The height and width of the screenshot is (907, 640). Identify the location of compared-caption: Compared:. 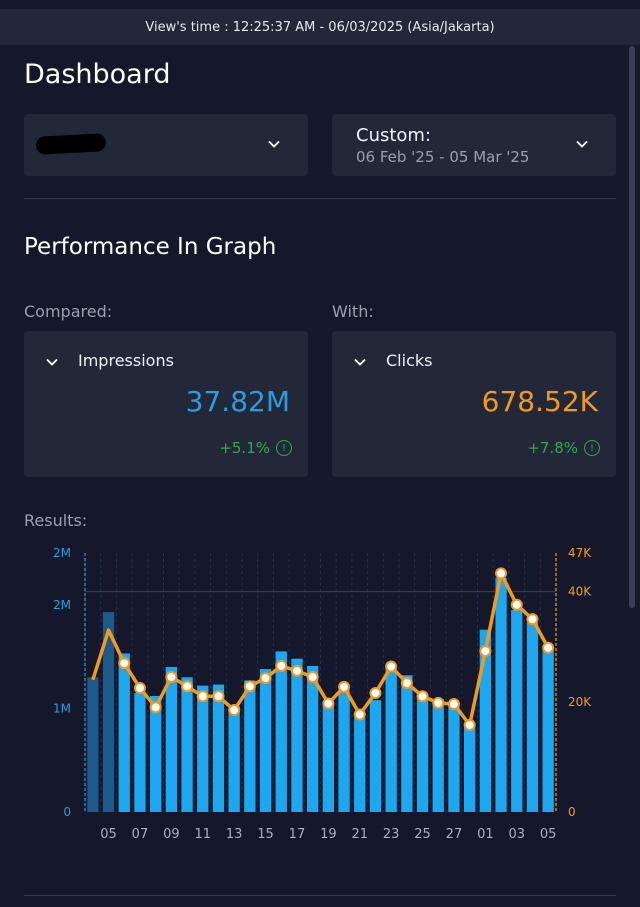
(68, 311).